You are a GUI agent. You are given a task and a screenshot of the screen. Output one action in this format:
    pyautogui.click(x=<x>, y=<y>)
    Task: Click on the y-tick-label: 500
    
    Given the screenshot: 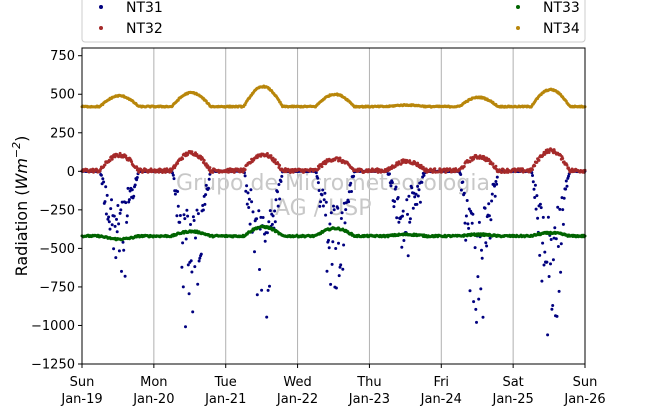 What is the action you would take?
    pyautogui.click(x=62, y=95)
    